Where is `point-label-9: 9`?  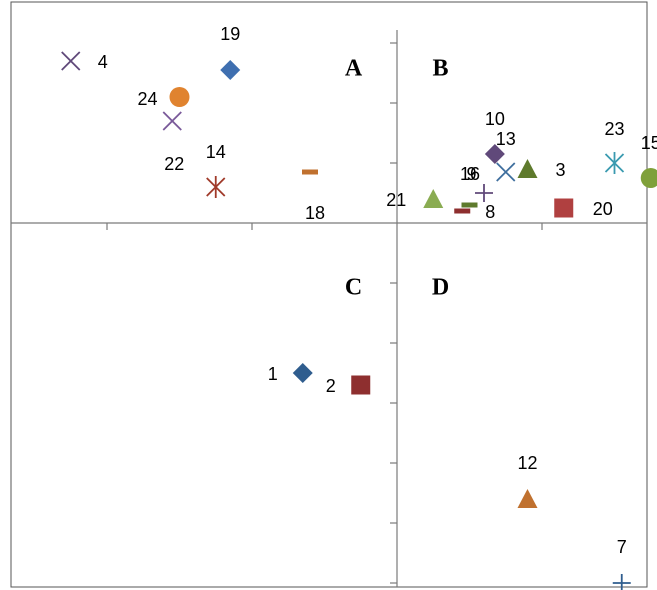 point-label-9: 9 is located at coordinates (471, 174).